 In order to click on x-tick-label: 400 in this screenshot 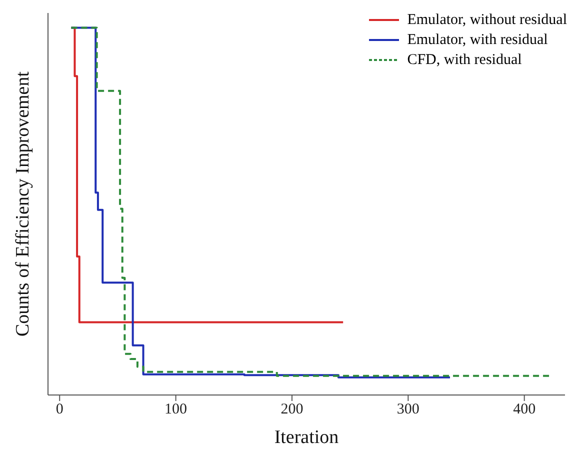, I will do `click(524, 410)`.